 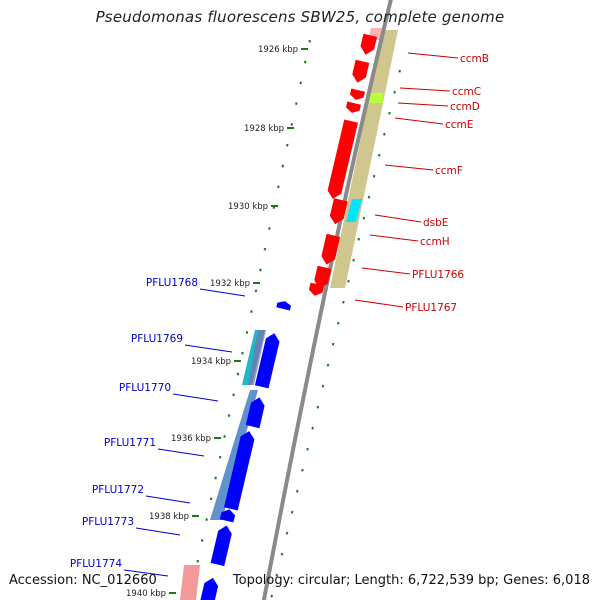 What do you see at coordinates (83, 580) in the screenshot?
I see `accession-text: Accession: NC_012660` at bounding box center [83, 580].